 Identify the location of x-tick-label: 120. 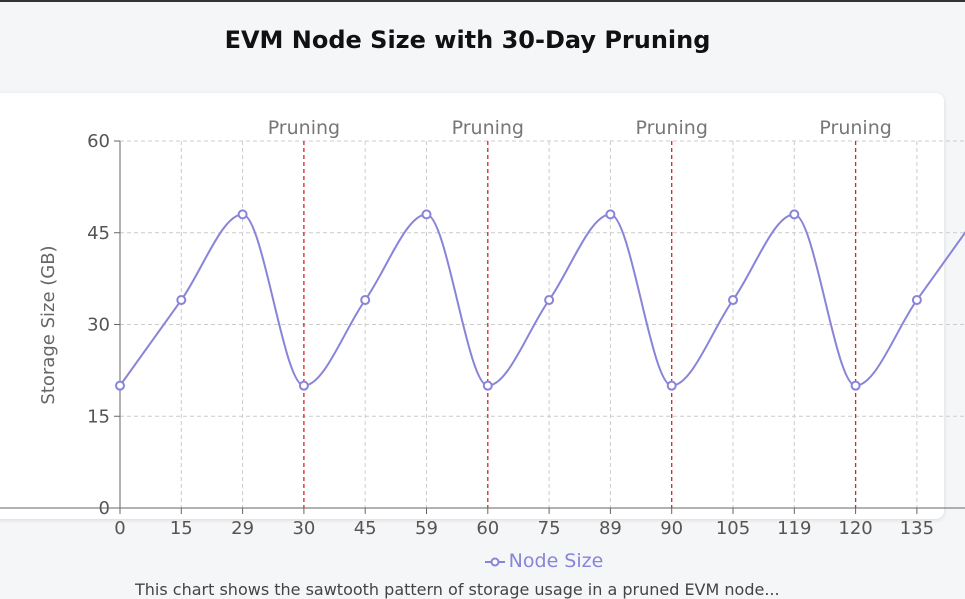
(855, 528).